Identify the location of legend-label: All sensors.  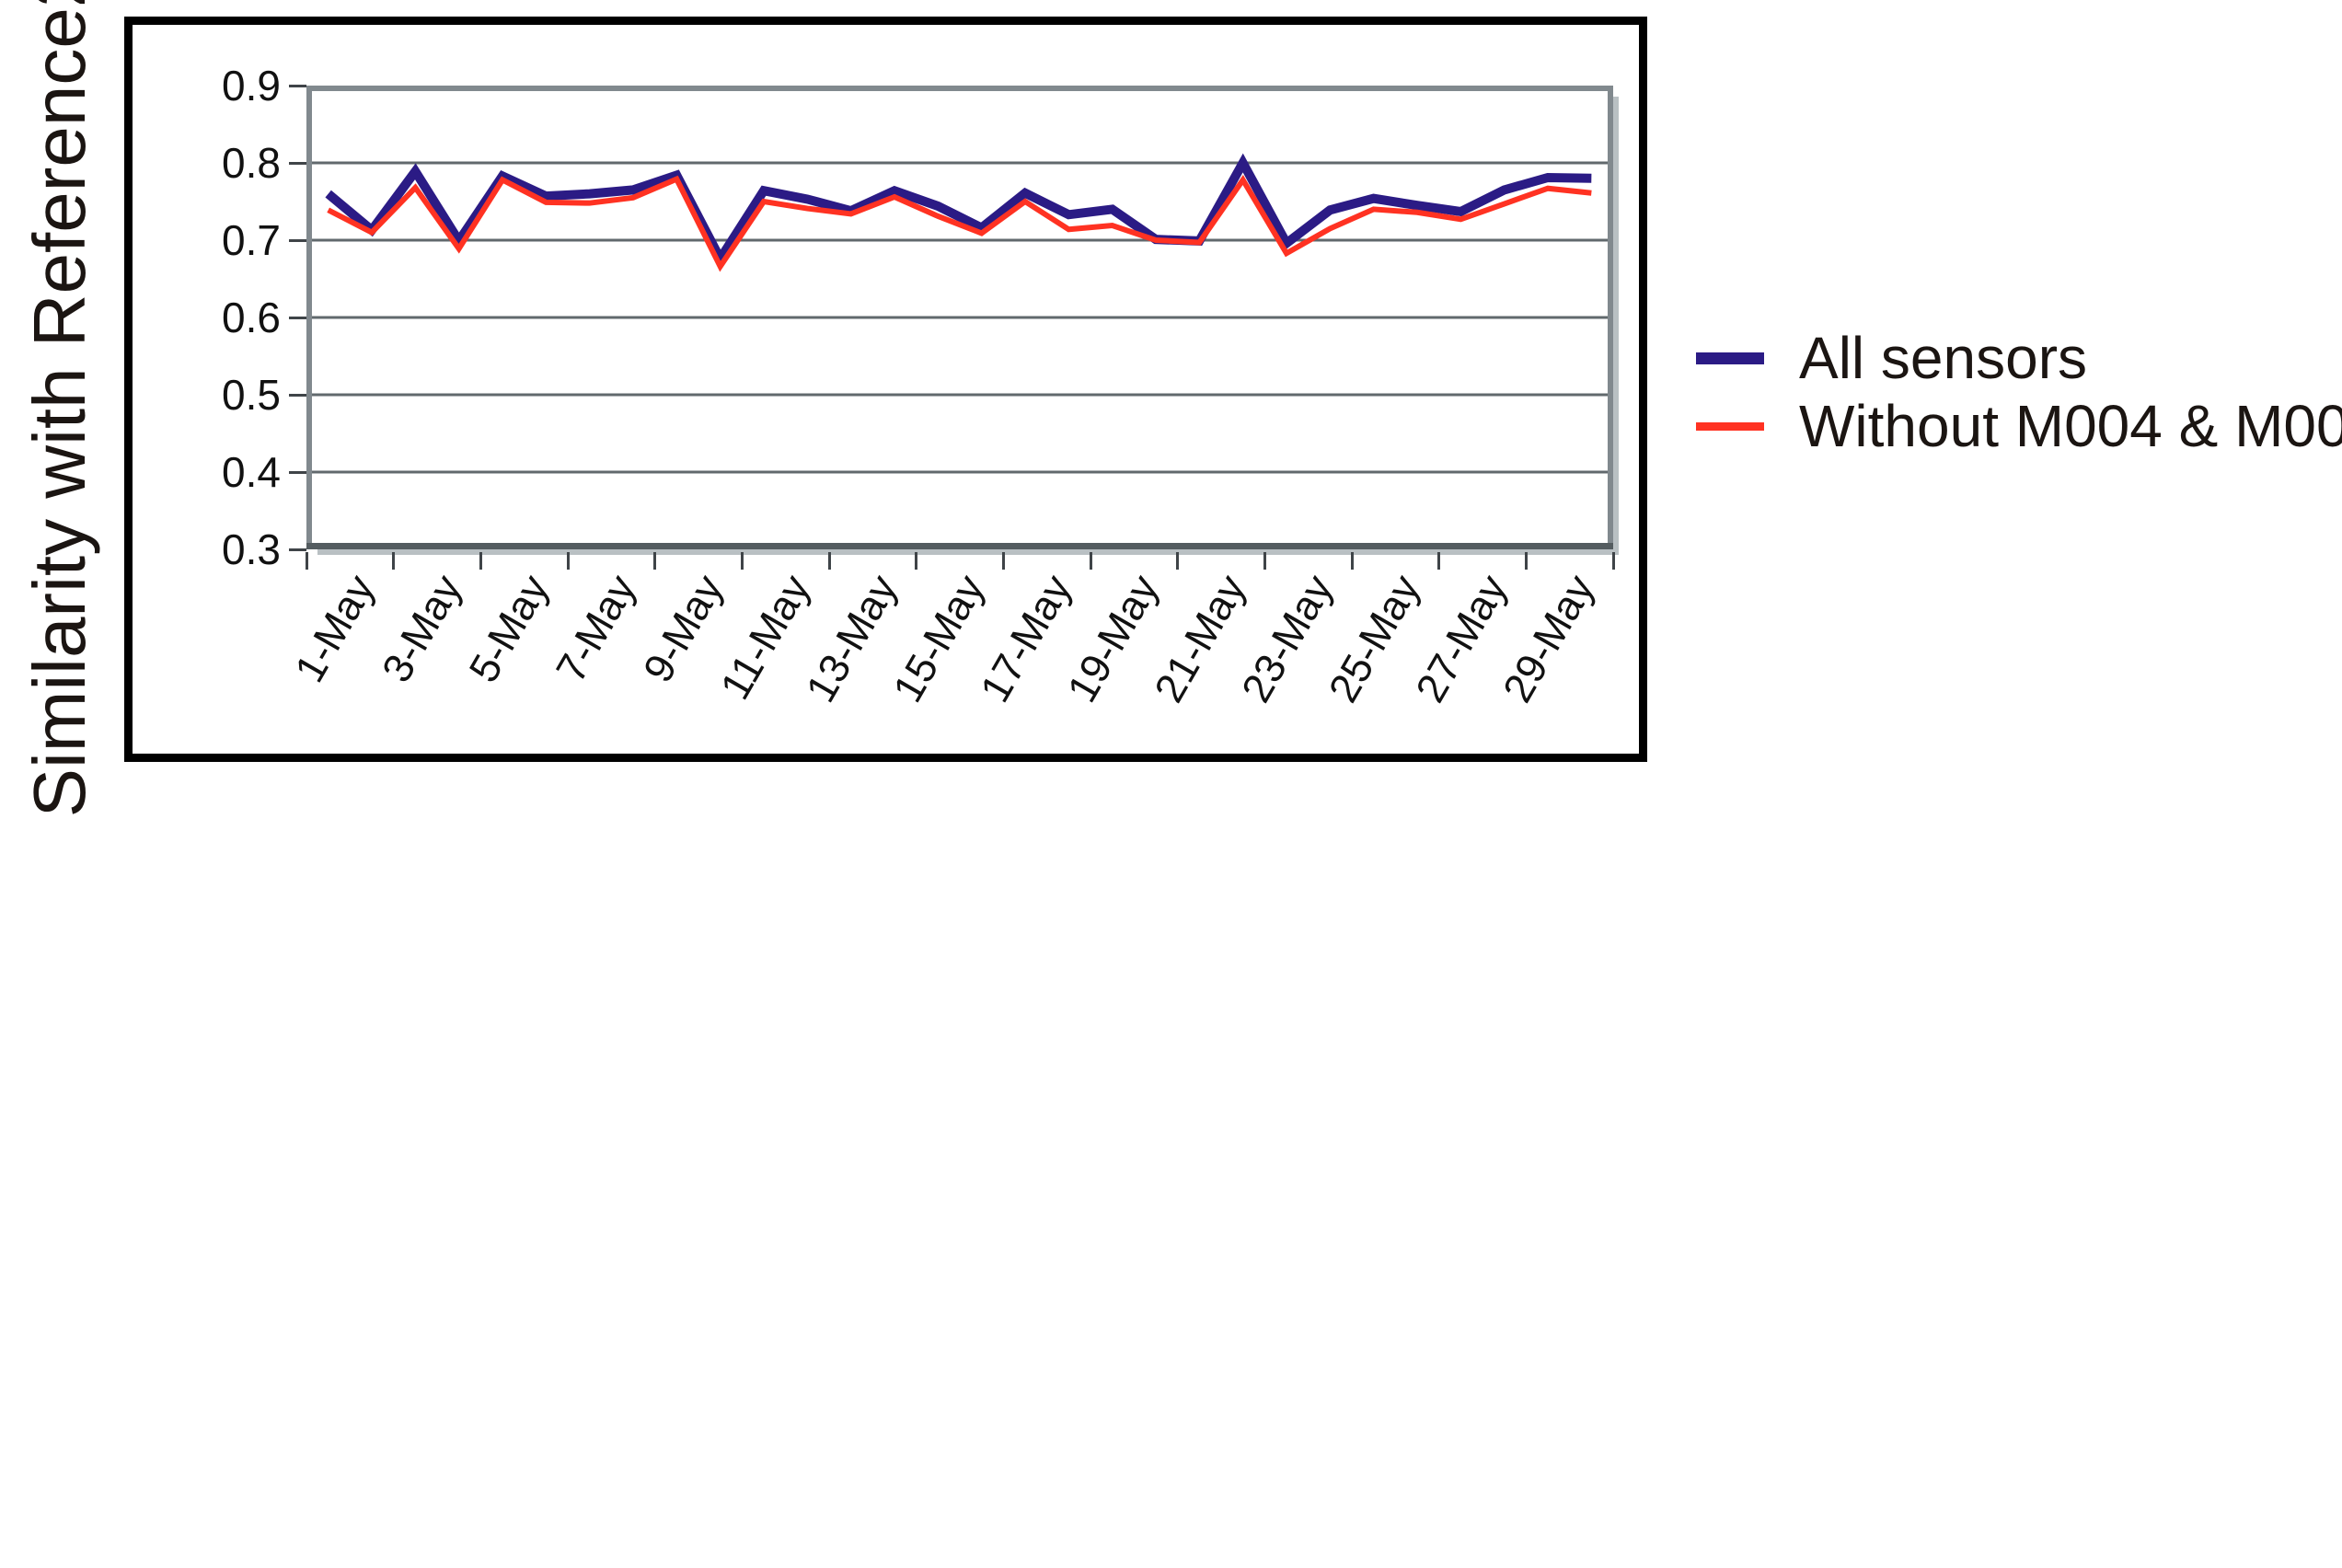
(1943, 358).